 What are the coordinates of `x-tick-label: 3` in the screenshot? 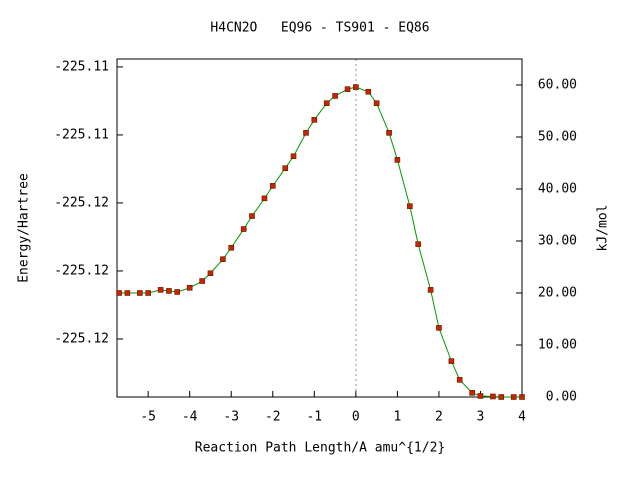 It's located at (481, 417).